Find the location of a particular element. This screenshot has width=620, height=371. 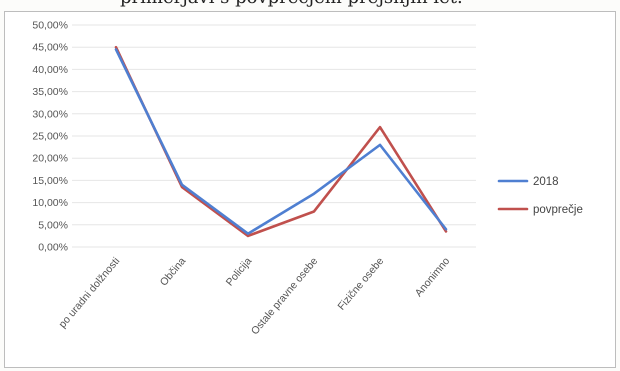

y-tick-label: 10,00% is located at coordinates (50, 203).